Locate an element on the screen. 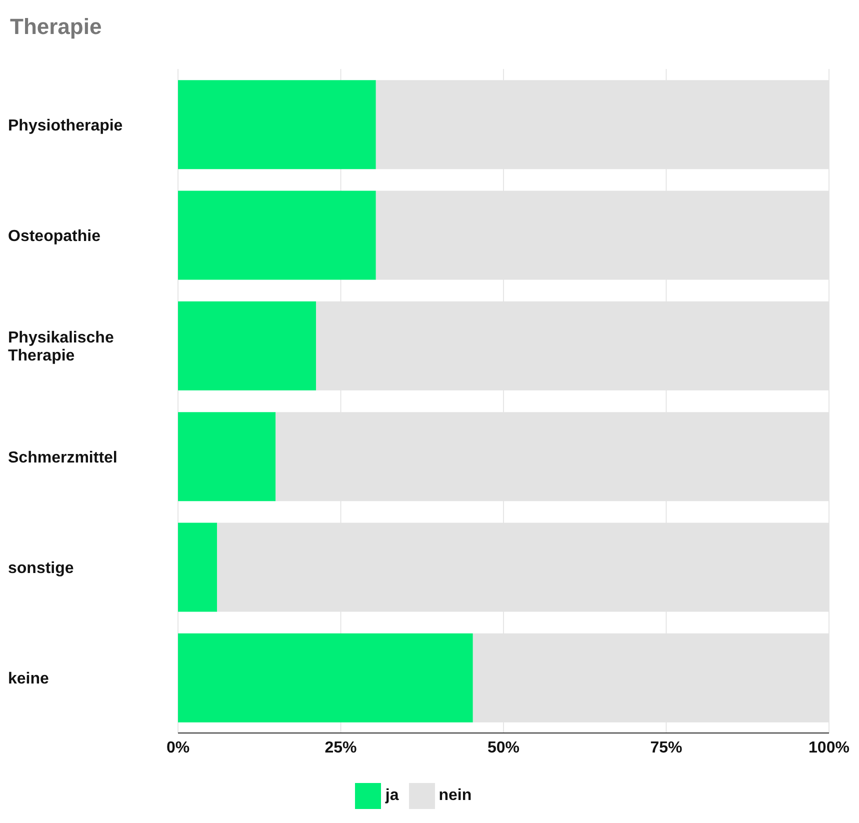 The image size is (859, 823). legend-label: nein is located at coordinates (455, 795).